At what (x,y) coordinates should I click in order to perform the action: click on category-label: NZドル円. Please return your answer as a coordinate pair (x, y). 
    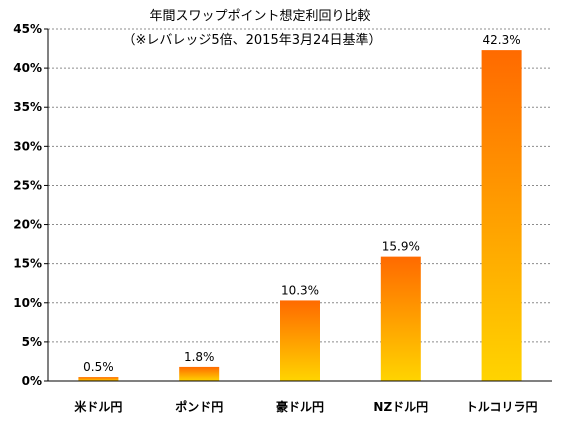
    Looking at the image, I should click on (400, 407).